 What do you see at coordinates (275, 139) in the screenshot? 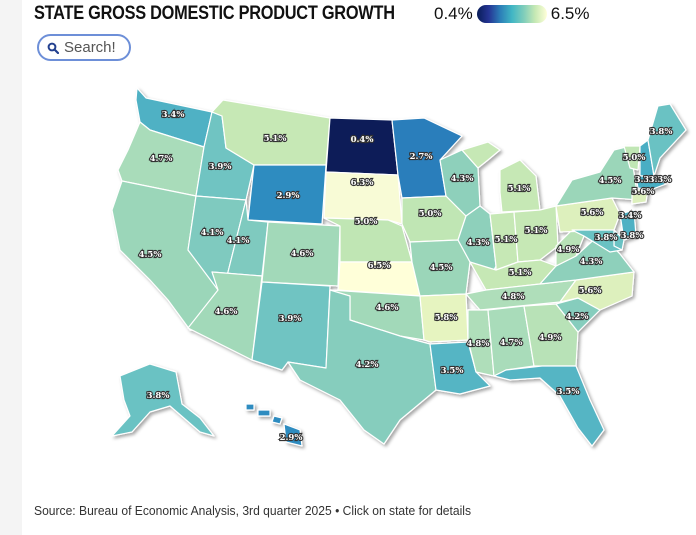
I see `state-value-mt: 5.1%` at bounding box center [275, 139].